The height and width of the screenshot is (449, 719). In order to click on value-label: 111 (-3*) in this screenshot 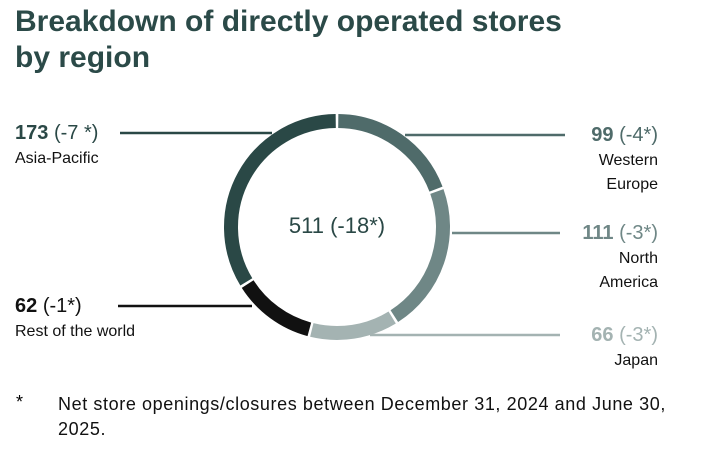, I will do `click(620, 233)`.